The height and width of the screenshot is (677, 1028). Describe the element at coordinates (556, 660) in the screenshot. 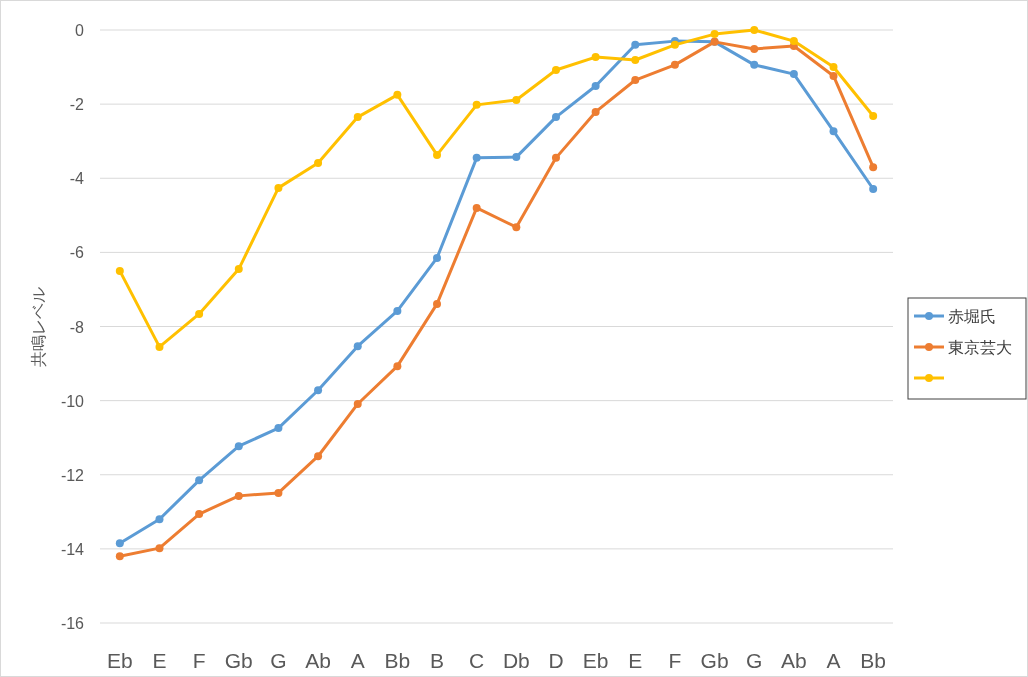

I see `x-tick-label: D` at that location.